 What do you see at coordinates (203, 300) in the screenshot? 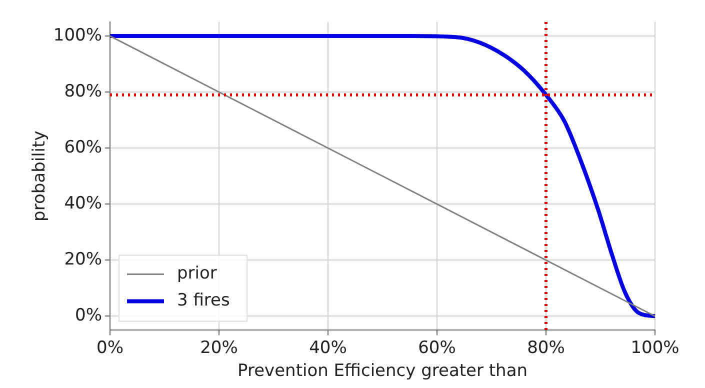
I see `legend-label: 3 fires` at bounding box center [203, 300].